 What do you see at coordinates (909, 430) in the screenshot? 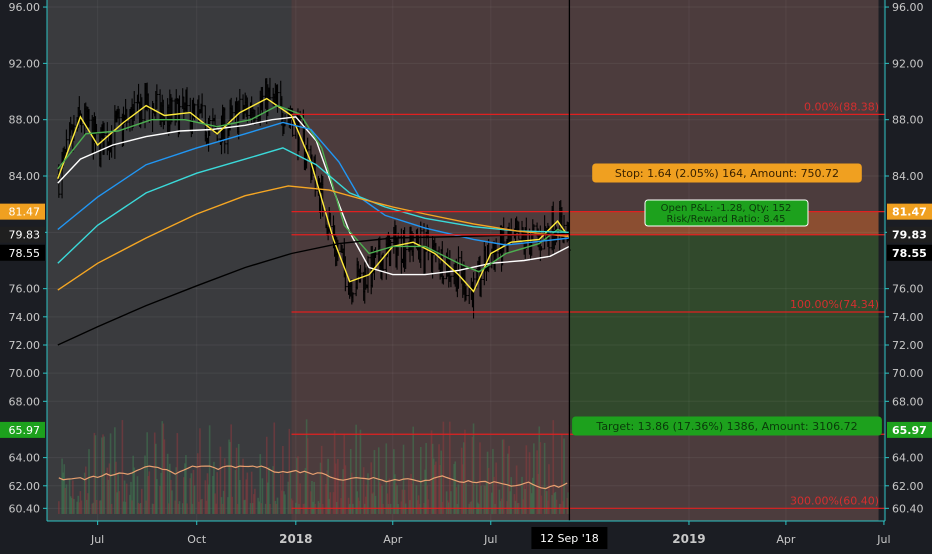
I see `right-price-badge-label: 65.97` at bounding box center [909, 430].